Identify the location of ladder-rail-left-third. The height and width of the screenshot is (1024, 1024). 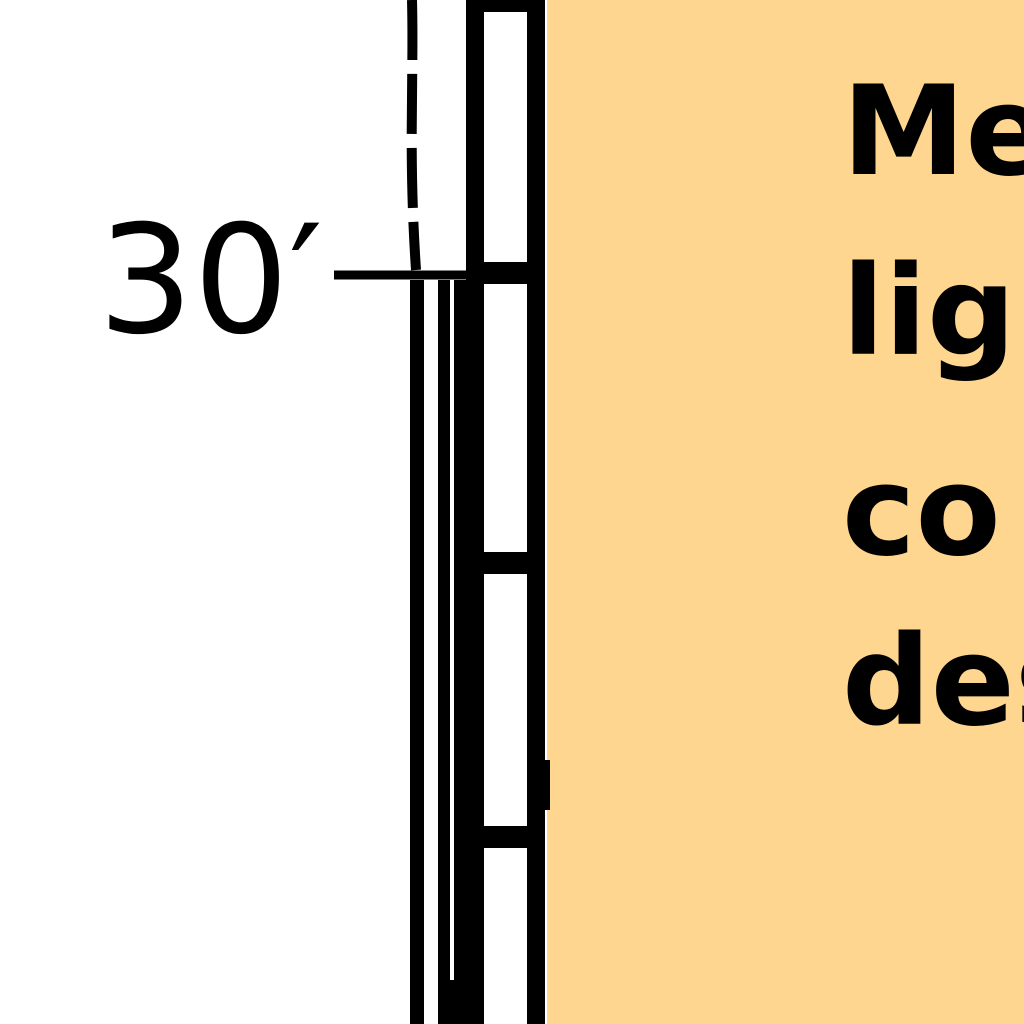
(461, 652).